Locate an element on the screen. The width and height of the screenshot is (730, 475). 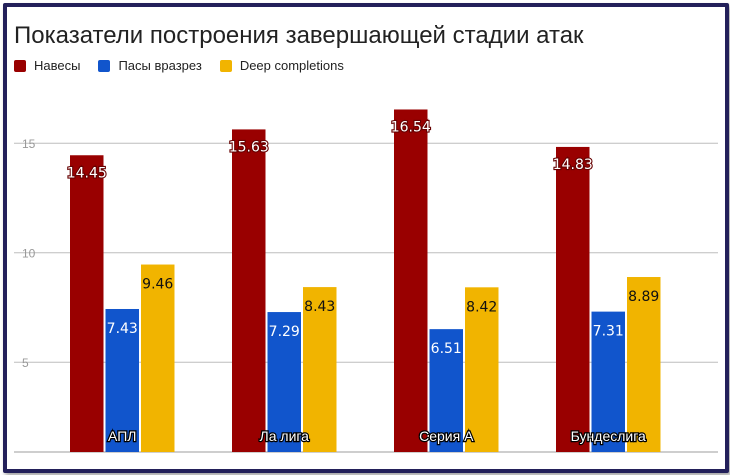
data-label-deep-2: 8.43 is located at coordinates (319, 307).